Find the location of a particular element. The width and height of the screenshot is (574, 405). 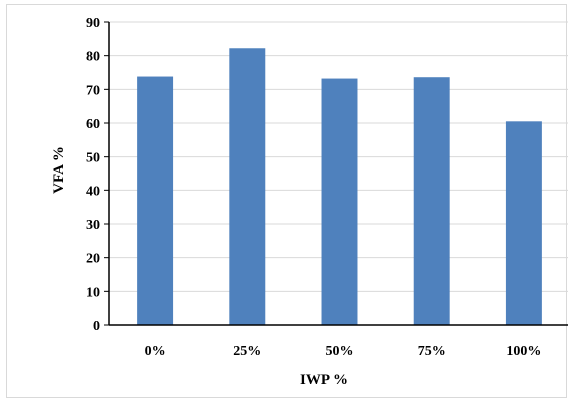

y-tick-labels: 0 10 20 30 40 50 60 70 80 90 is located at coordinates (97, 175).